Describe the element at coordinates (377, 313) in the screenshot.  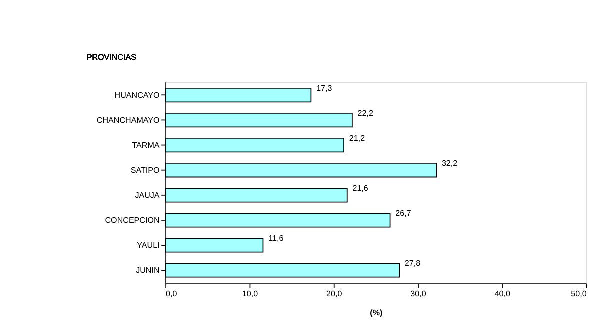
I see `x-axis-title: (%)` at that location.